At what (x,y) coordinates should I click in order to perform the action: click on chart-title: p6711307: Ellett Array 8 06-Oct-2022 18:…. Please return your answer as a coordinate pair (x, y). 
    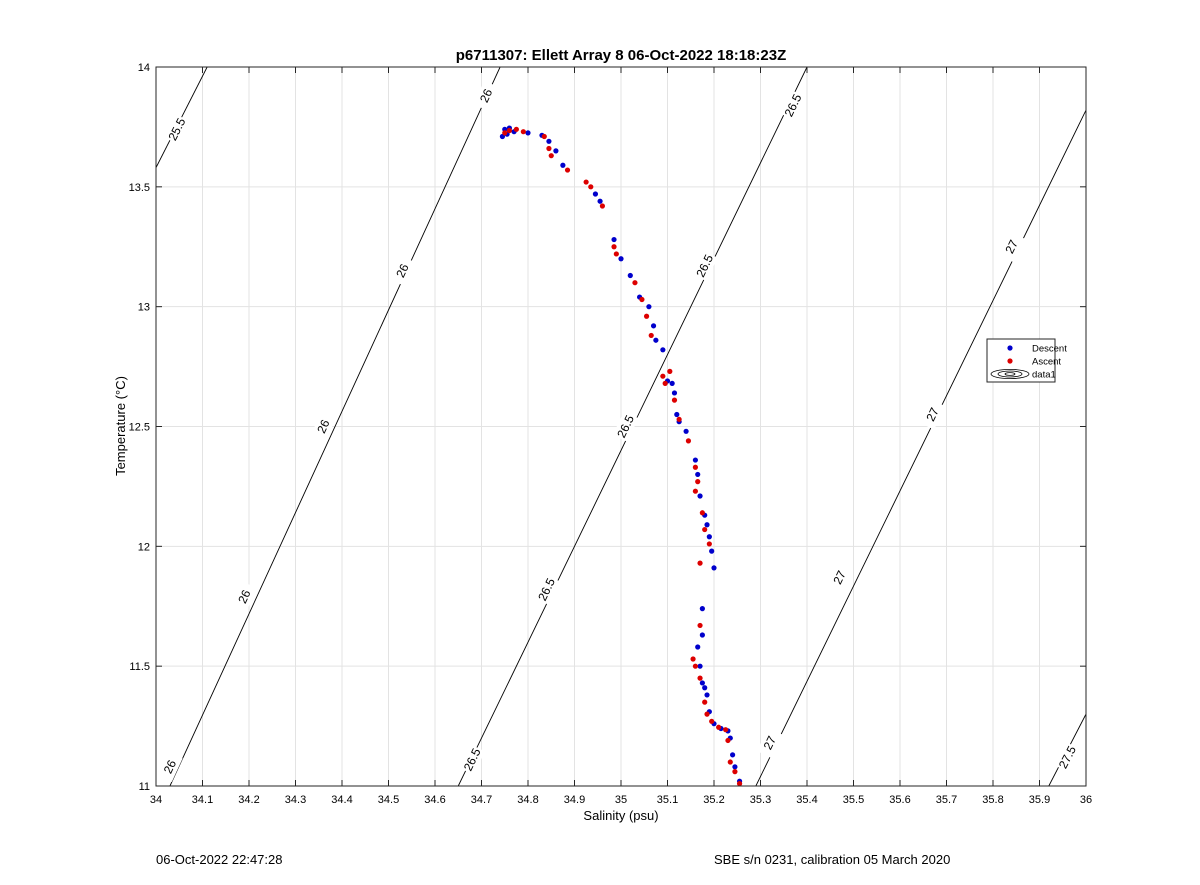
    Looking at the image, I should click on (621, 55).